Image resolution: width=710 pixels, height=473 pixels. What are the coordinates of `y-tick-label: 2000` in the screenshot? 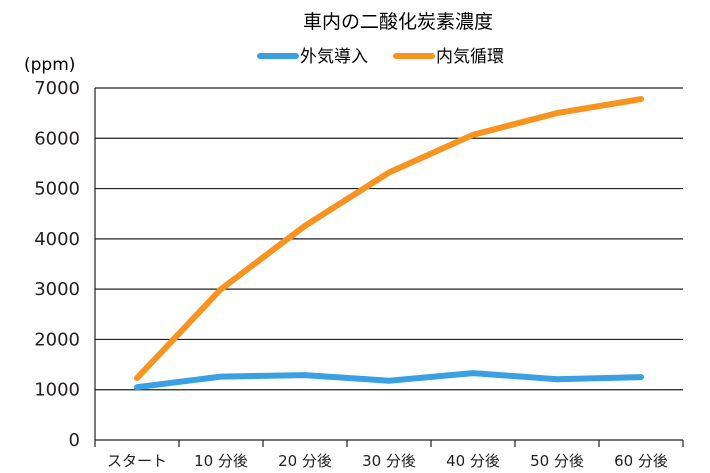 It's located at (57, 339).